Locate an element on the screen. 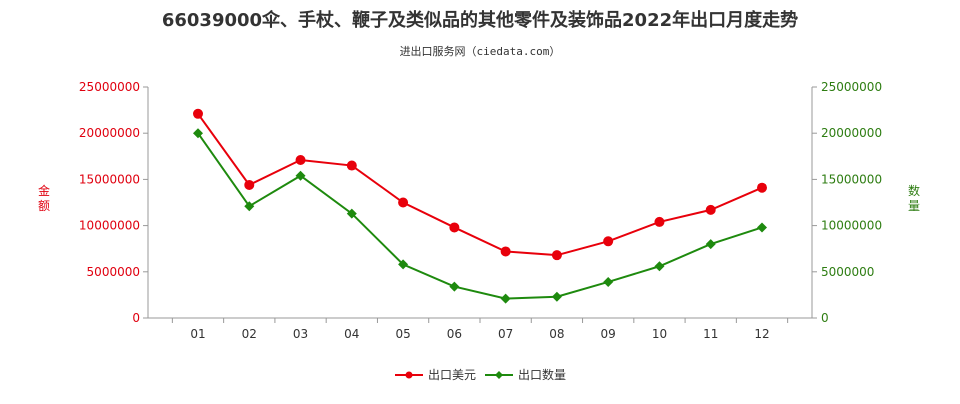 The image size is (960, 404). x-tick-label: 09 is located at coordinates (608, 334).